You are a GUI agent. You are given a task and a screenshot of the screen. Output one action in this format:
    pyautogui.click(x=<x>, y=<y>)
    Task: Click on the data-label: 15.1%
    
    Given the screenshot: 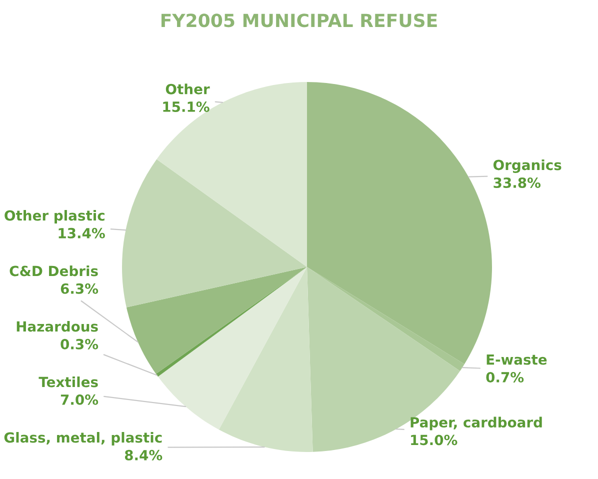 What is the action you would take?
    pyautogui.click(x=186, y=106)
    